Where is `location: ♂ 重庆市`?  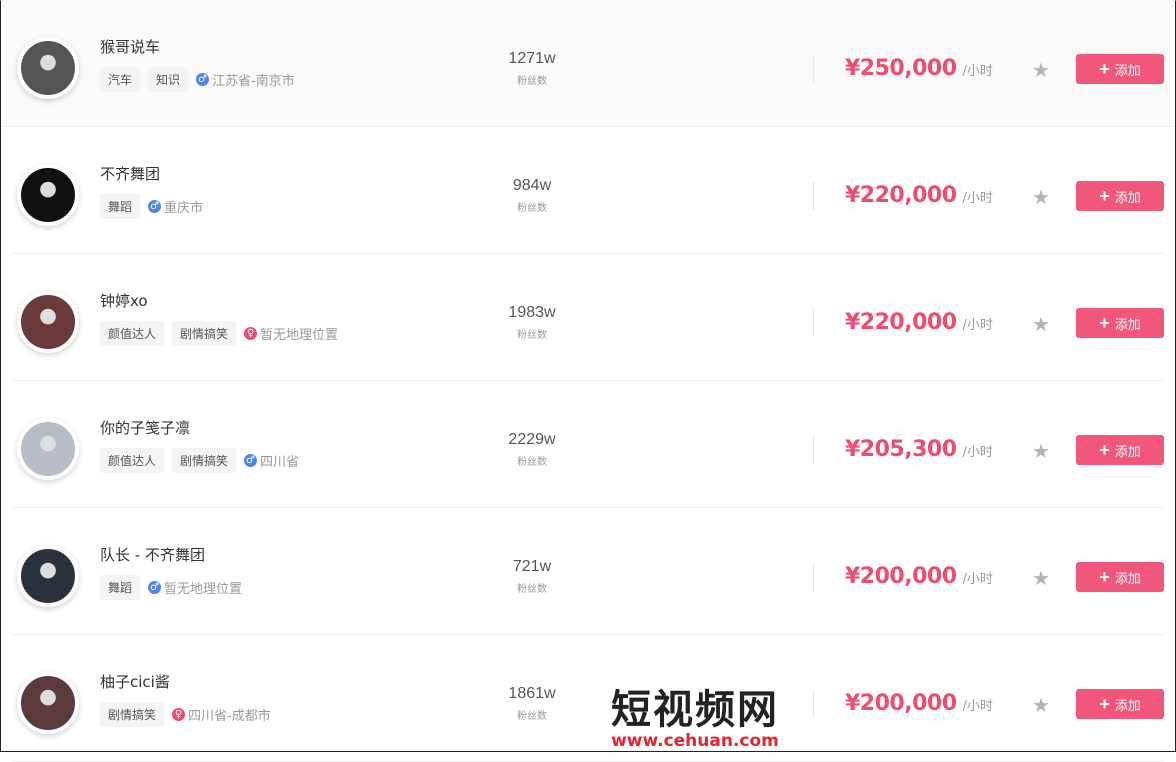 location: ♂ 重庆市 is located at coordinates (175, 206).